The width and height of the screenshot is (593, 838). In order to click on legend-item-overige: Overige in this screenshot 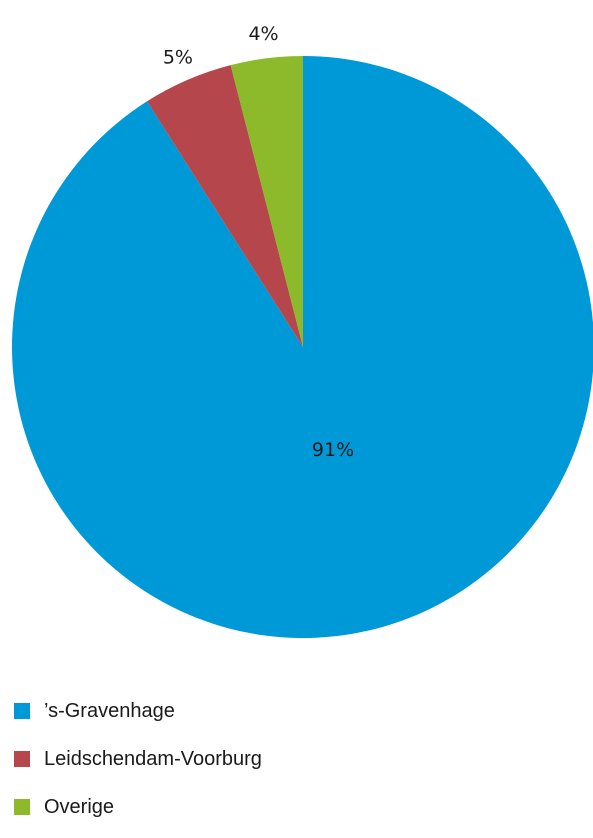, I will do `click(138, 807)`.